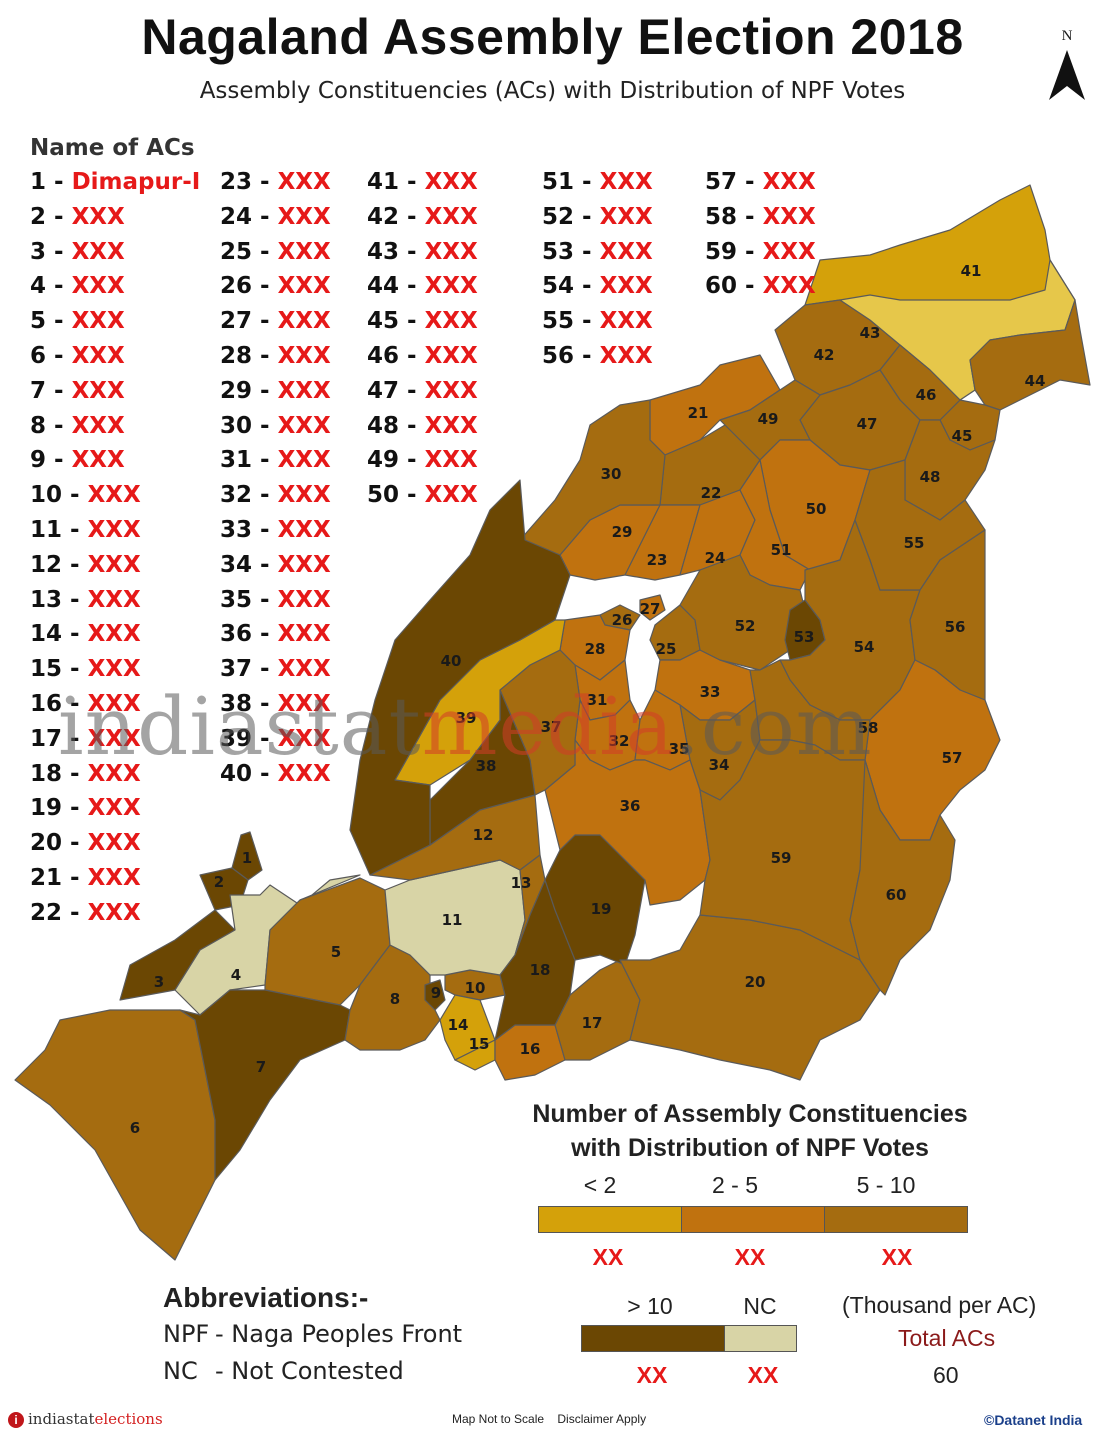 The height and width of the screenshot is (1441, 1105). What do you see at coordinates (219, 882) in the screenshot?
I see `constituency-label-2: 2` at bounding box center [219, 882].